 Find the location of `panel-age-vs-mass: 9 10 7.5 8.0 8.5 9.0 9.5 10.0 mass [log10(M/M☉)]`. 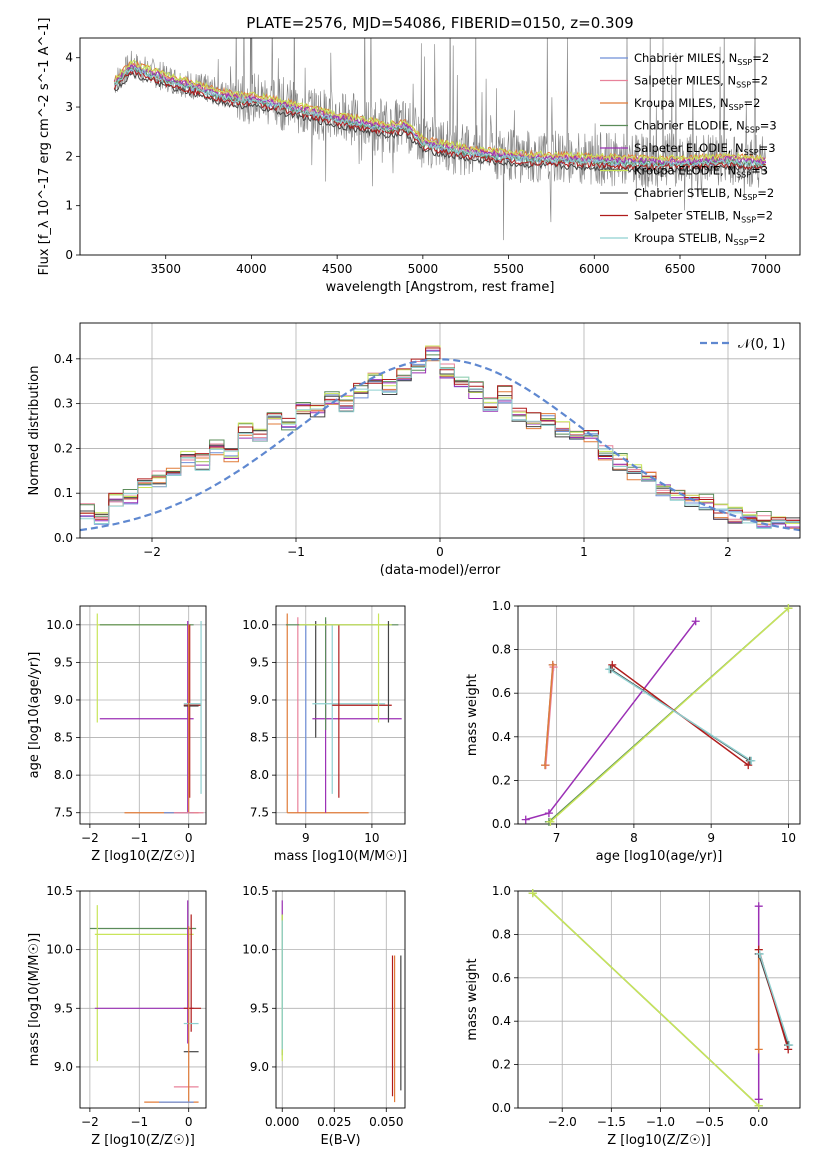

panel-age-vs-mass: 9 10 7.5 8.0 8.5 9.0 9.5 10.0 mass [log10(M/M☉)] is located at coordinates (324, 734).